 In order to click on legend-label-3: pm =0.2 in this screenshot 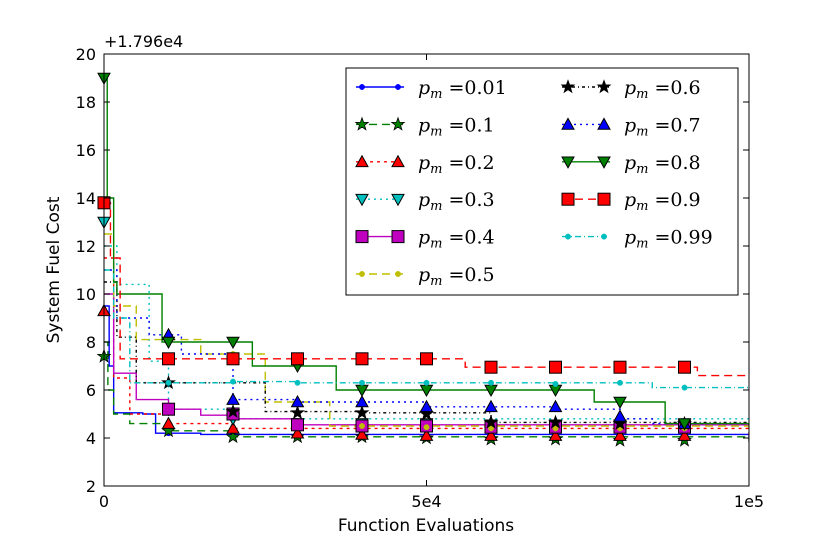, I will do `click(456, 164)`.